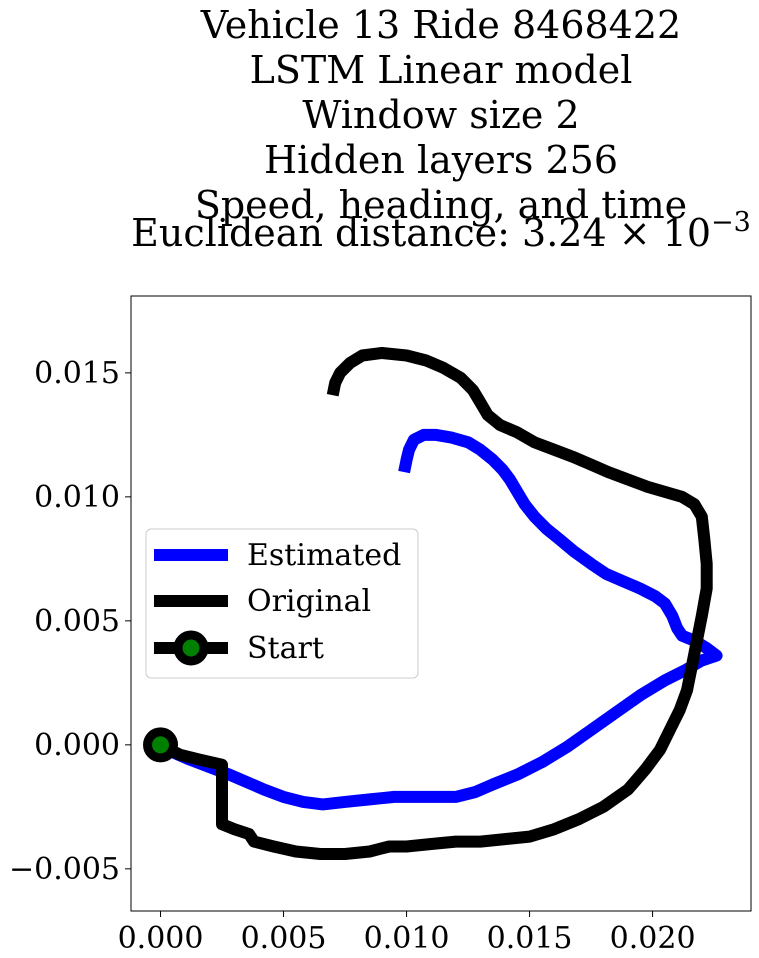 The image size is (759, 958). What do you see at coordinates (440, 115) in the screenshot?
I see `title-line: Window size 2` at bounding box center [440, 115].